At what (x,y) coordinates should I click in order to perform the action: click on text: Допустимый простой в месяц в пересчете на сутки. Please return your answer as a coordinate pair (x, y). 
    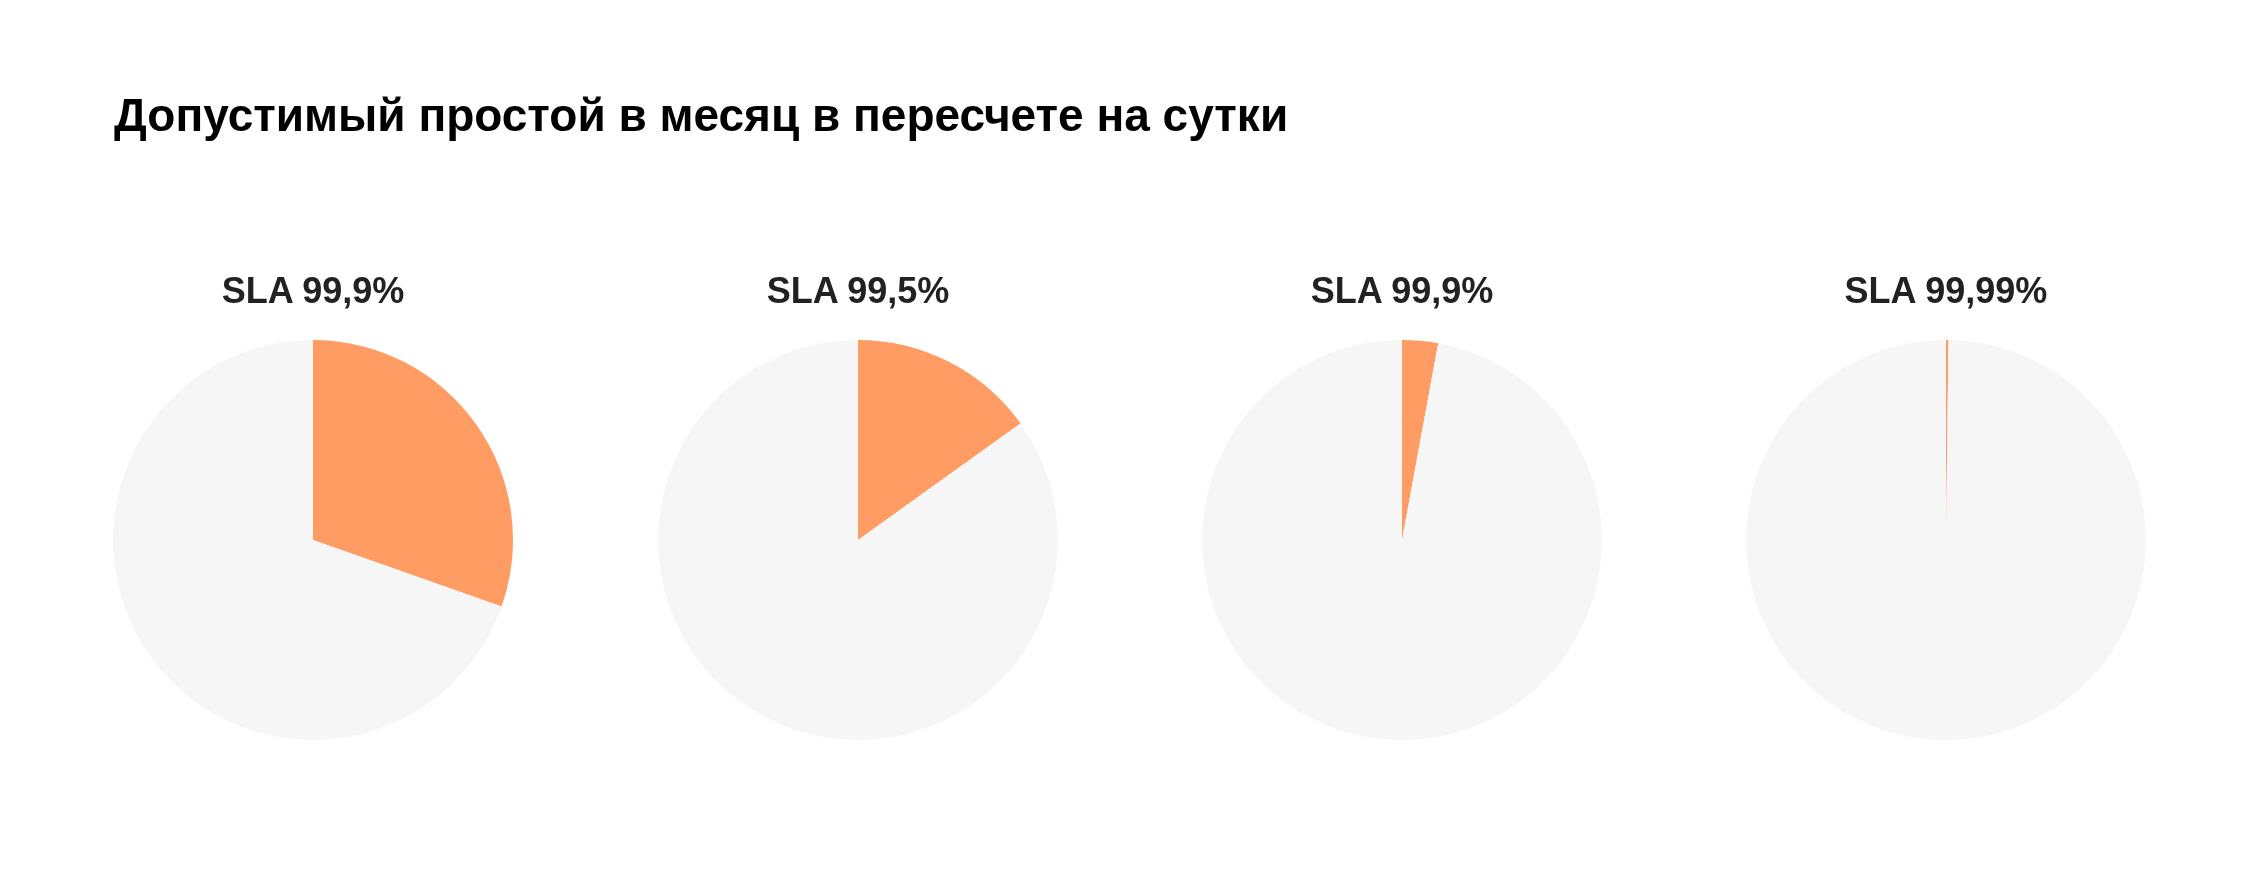
    Looking at the image, I should click on (701, 115).